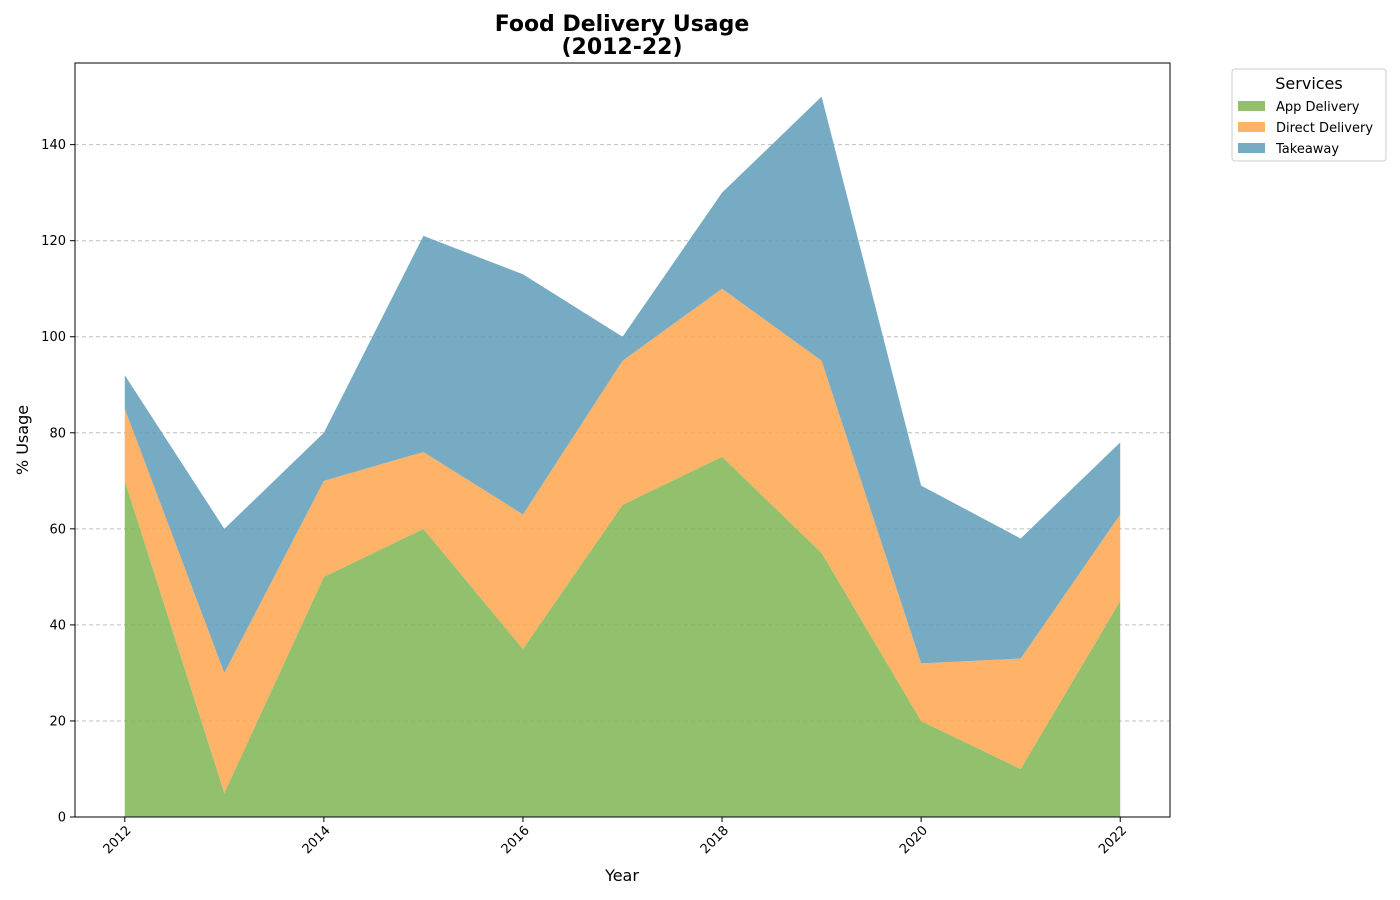  I want to click on y-tick-label-40: 40, so click(57, 625).